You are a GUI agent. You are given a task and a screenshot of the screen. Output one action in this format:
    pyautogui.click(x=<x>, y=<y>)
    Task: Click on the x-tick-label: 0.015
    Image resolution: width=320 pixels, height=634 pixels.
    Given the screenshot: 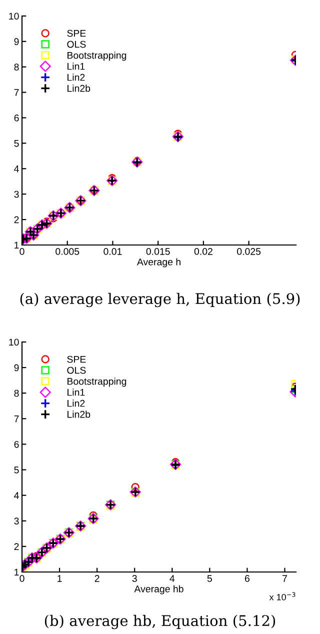 What is the action you would take?
    pyautogui.click(x=158, y=251)
    